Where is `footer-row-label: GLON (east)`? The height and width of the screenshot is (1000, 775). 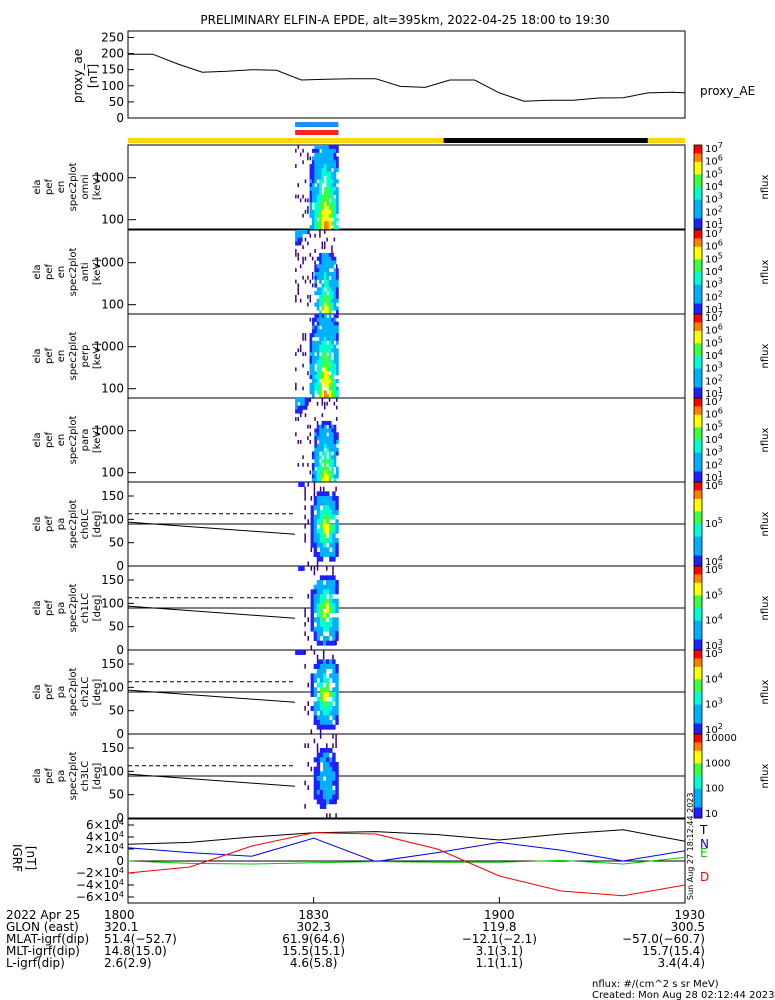
footer-row-label: GLON (east) is located at coordinates (42, 927).